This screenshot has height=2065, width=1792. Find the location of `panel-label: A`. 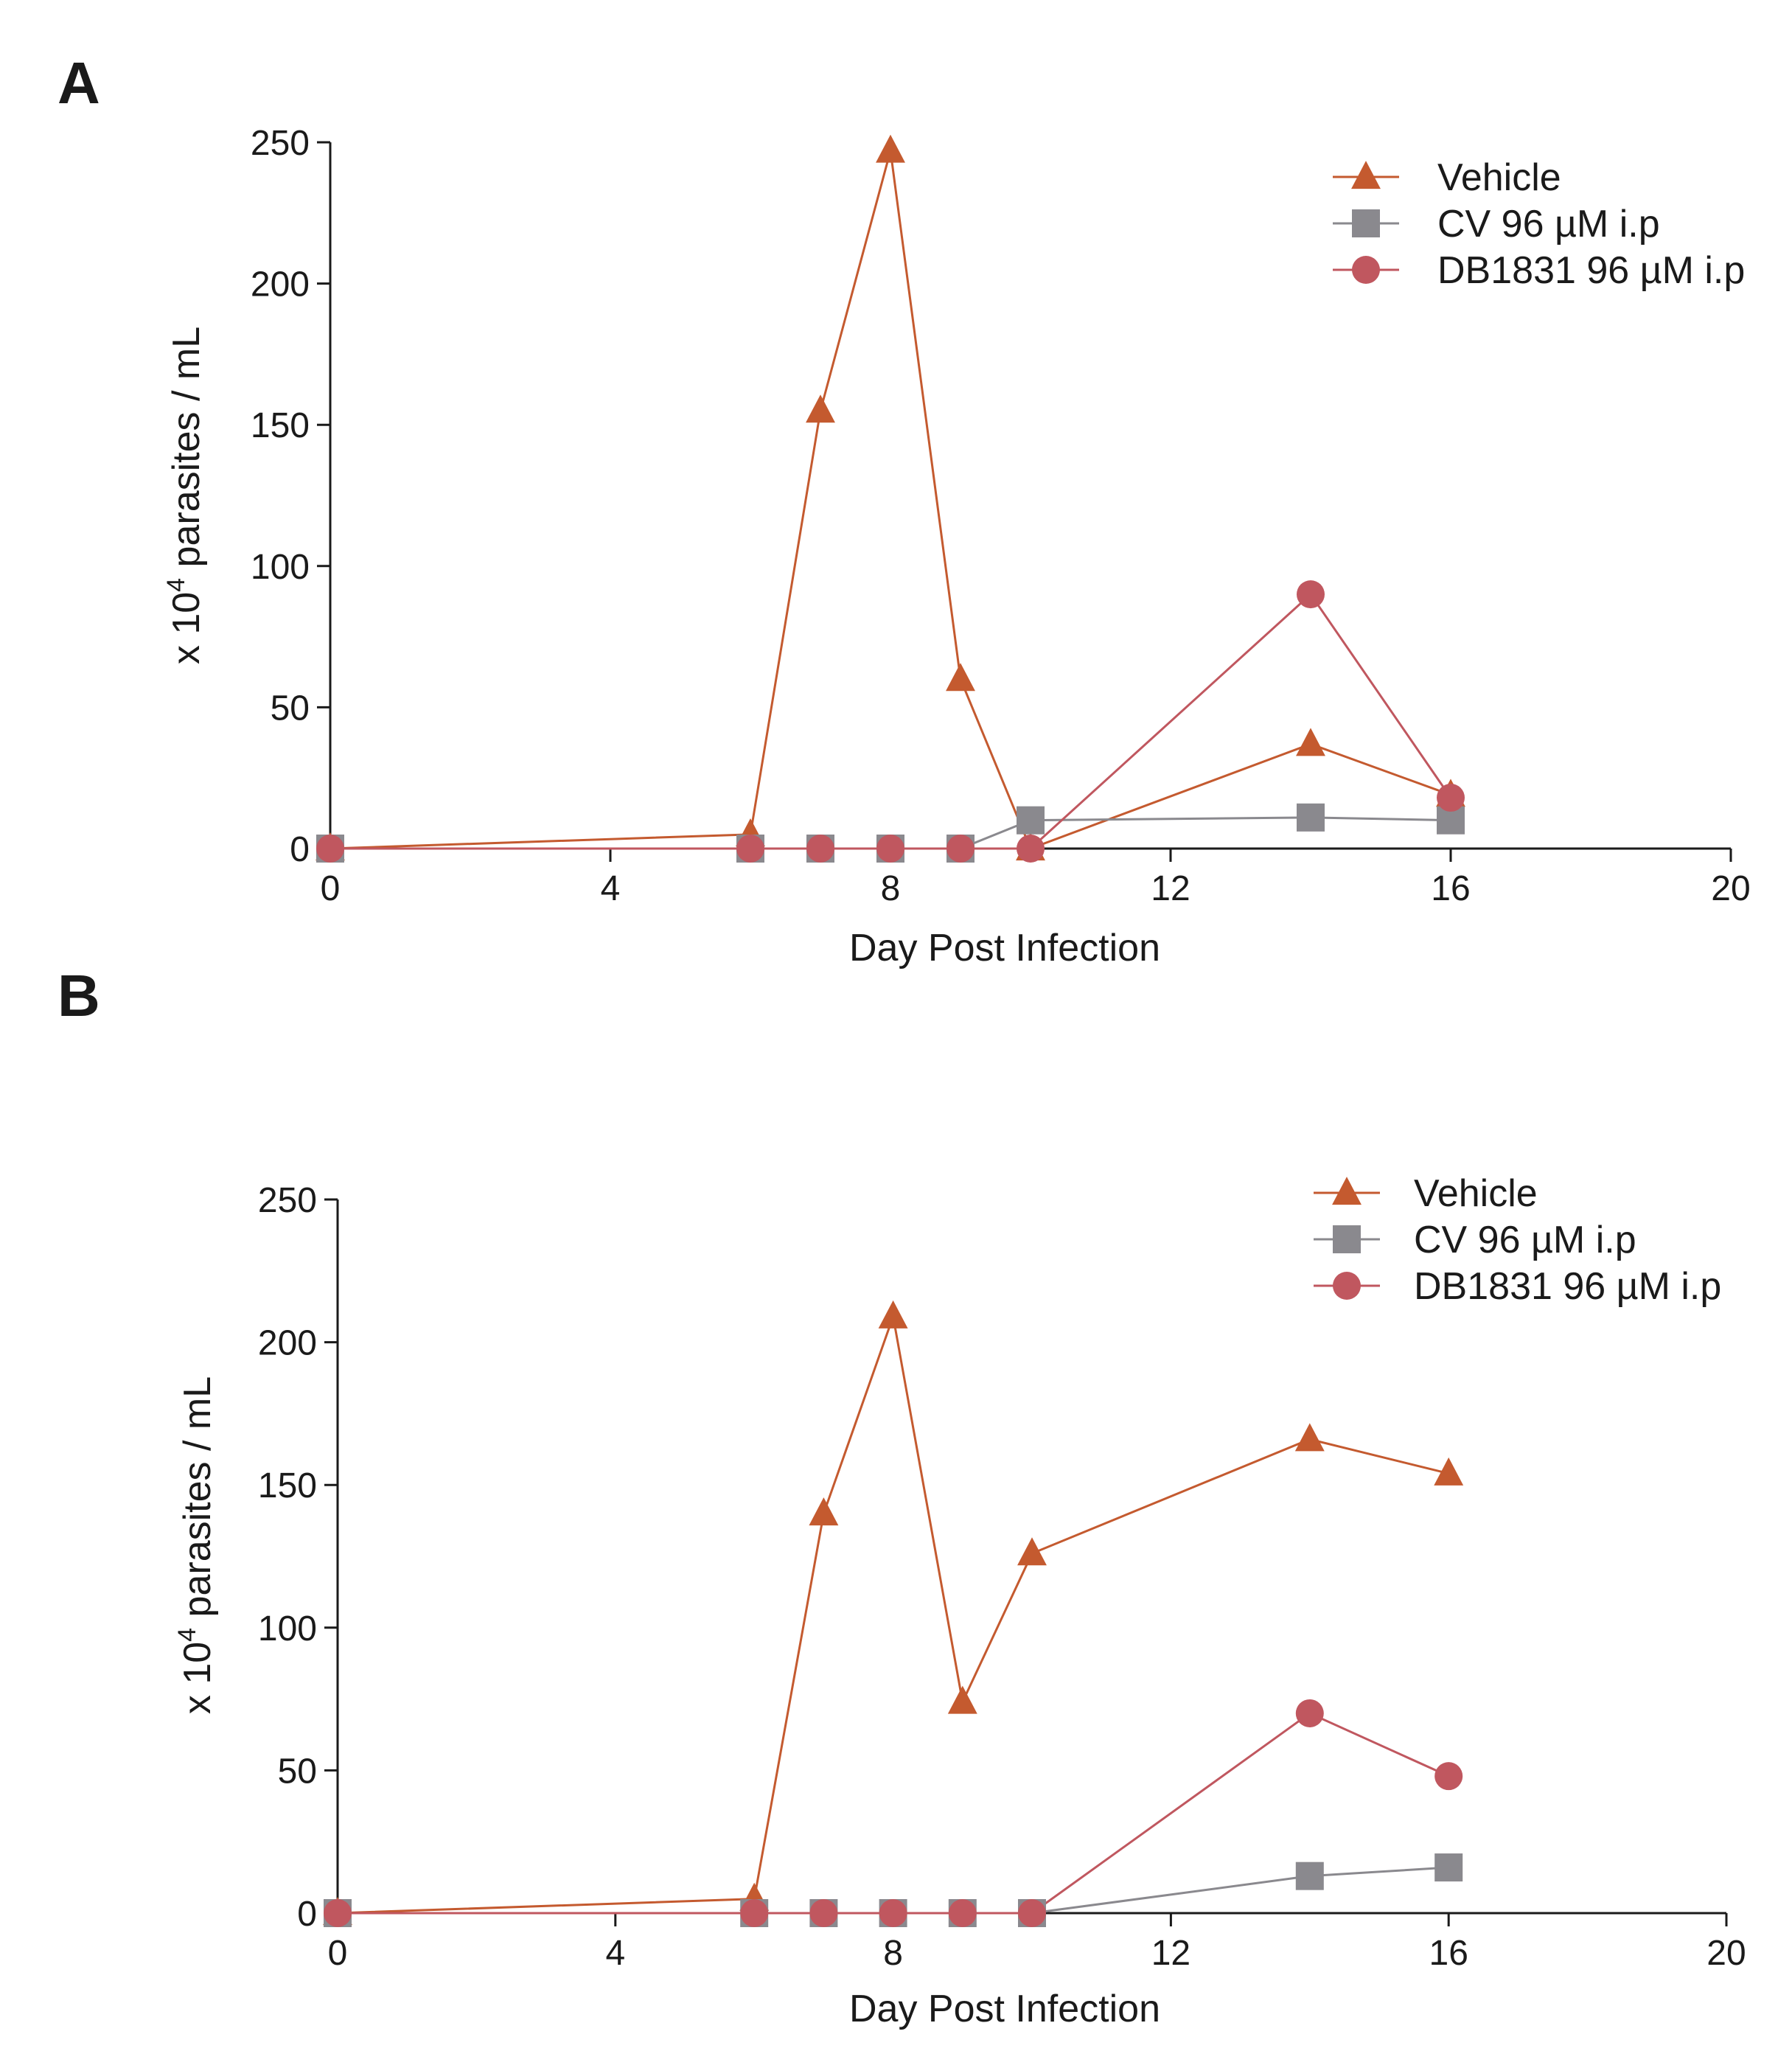

panel-label: A is located at coordinates (78, 83).